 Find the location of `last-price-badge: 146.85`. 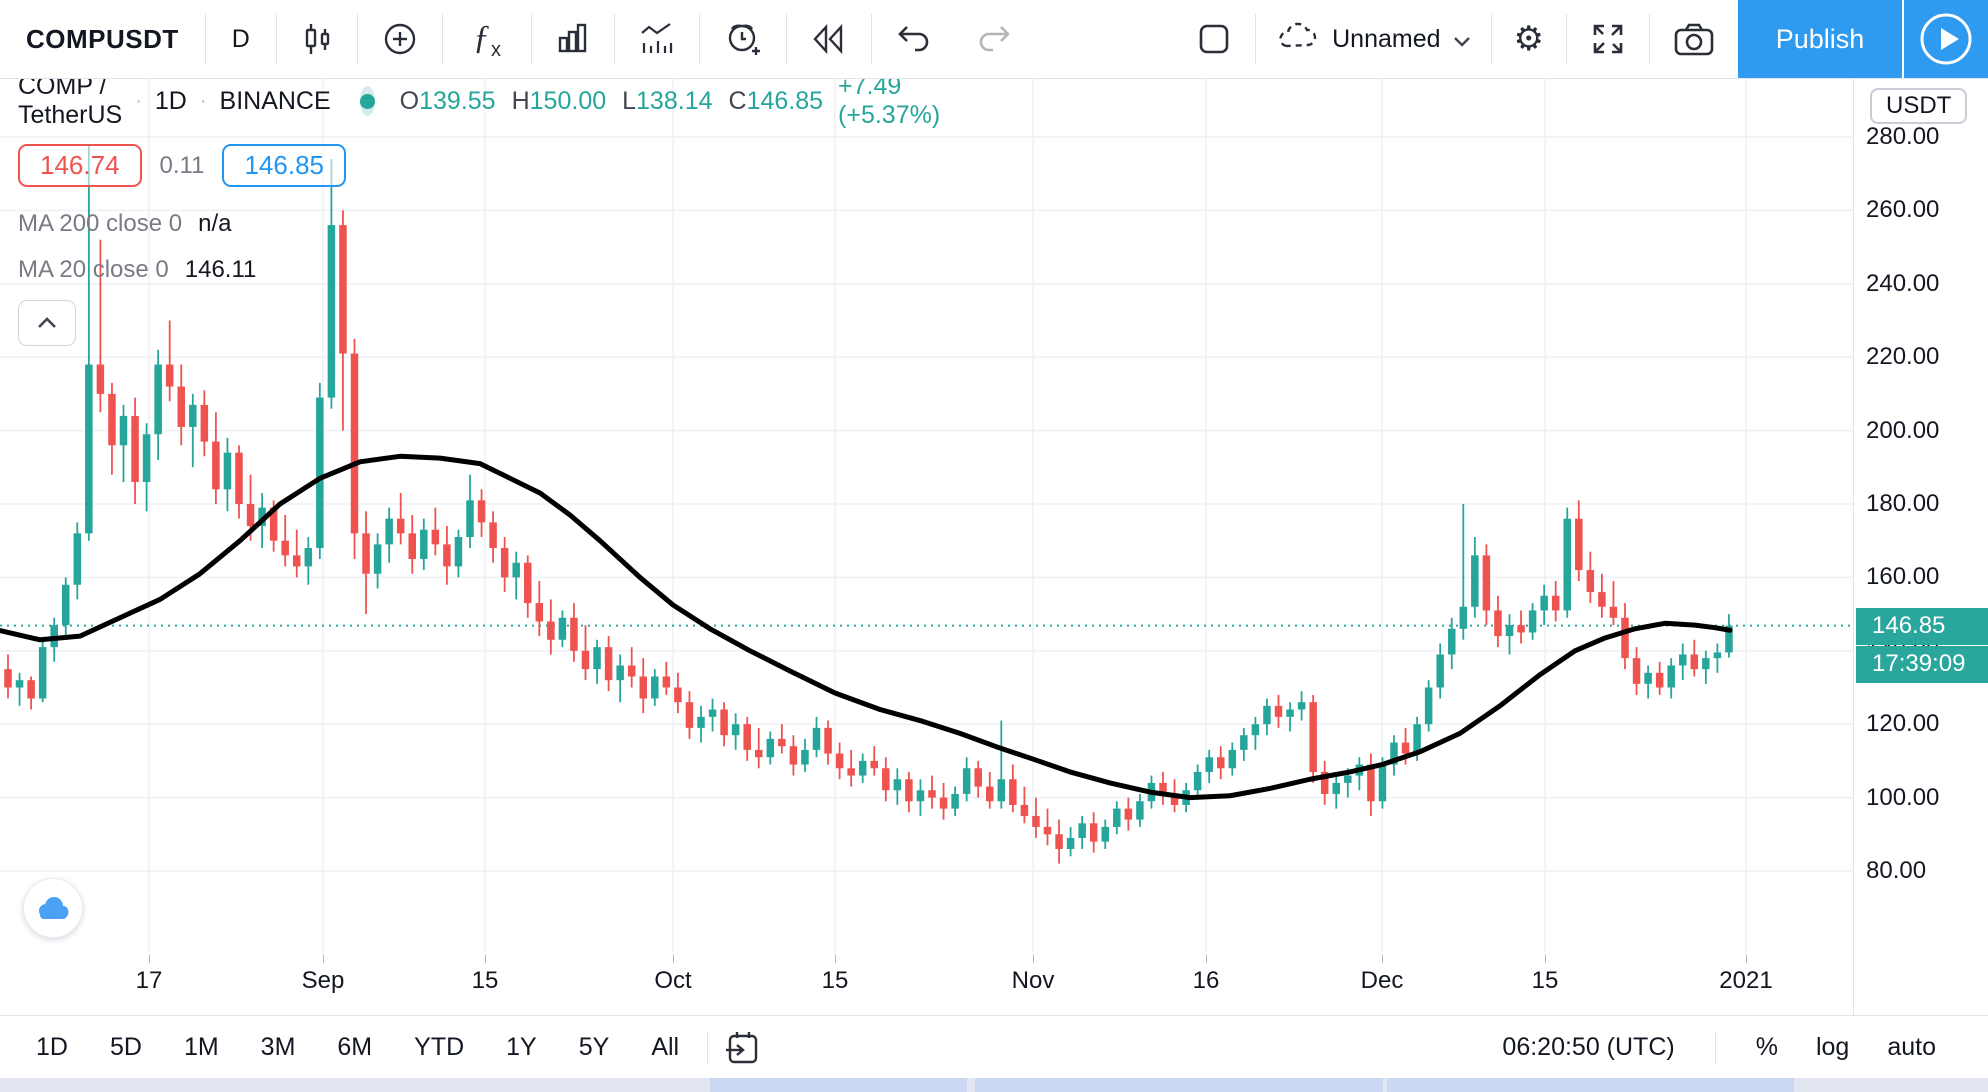

last-price-badge: 146.85 is located at coordinates (1922, 626).